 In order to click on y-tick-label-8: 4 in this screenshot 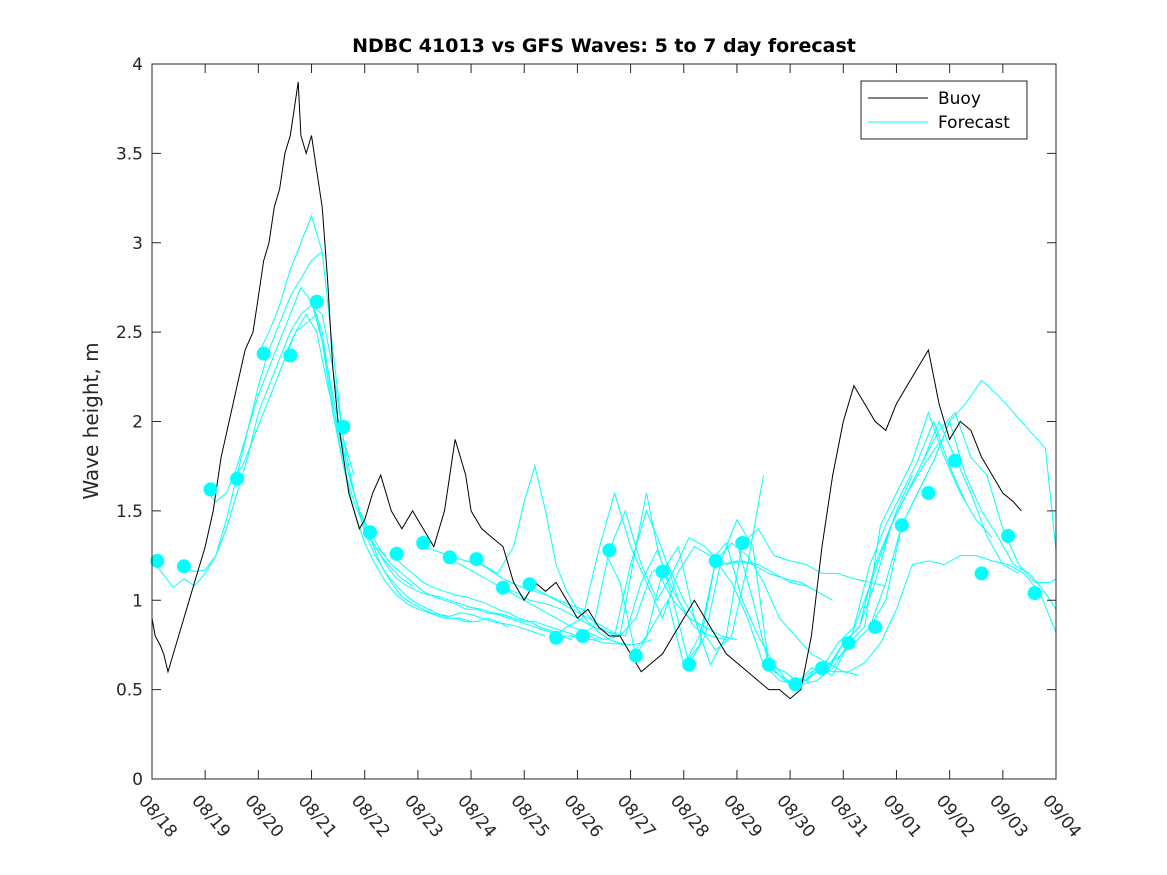, I will do `click(137, 65)`.